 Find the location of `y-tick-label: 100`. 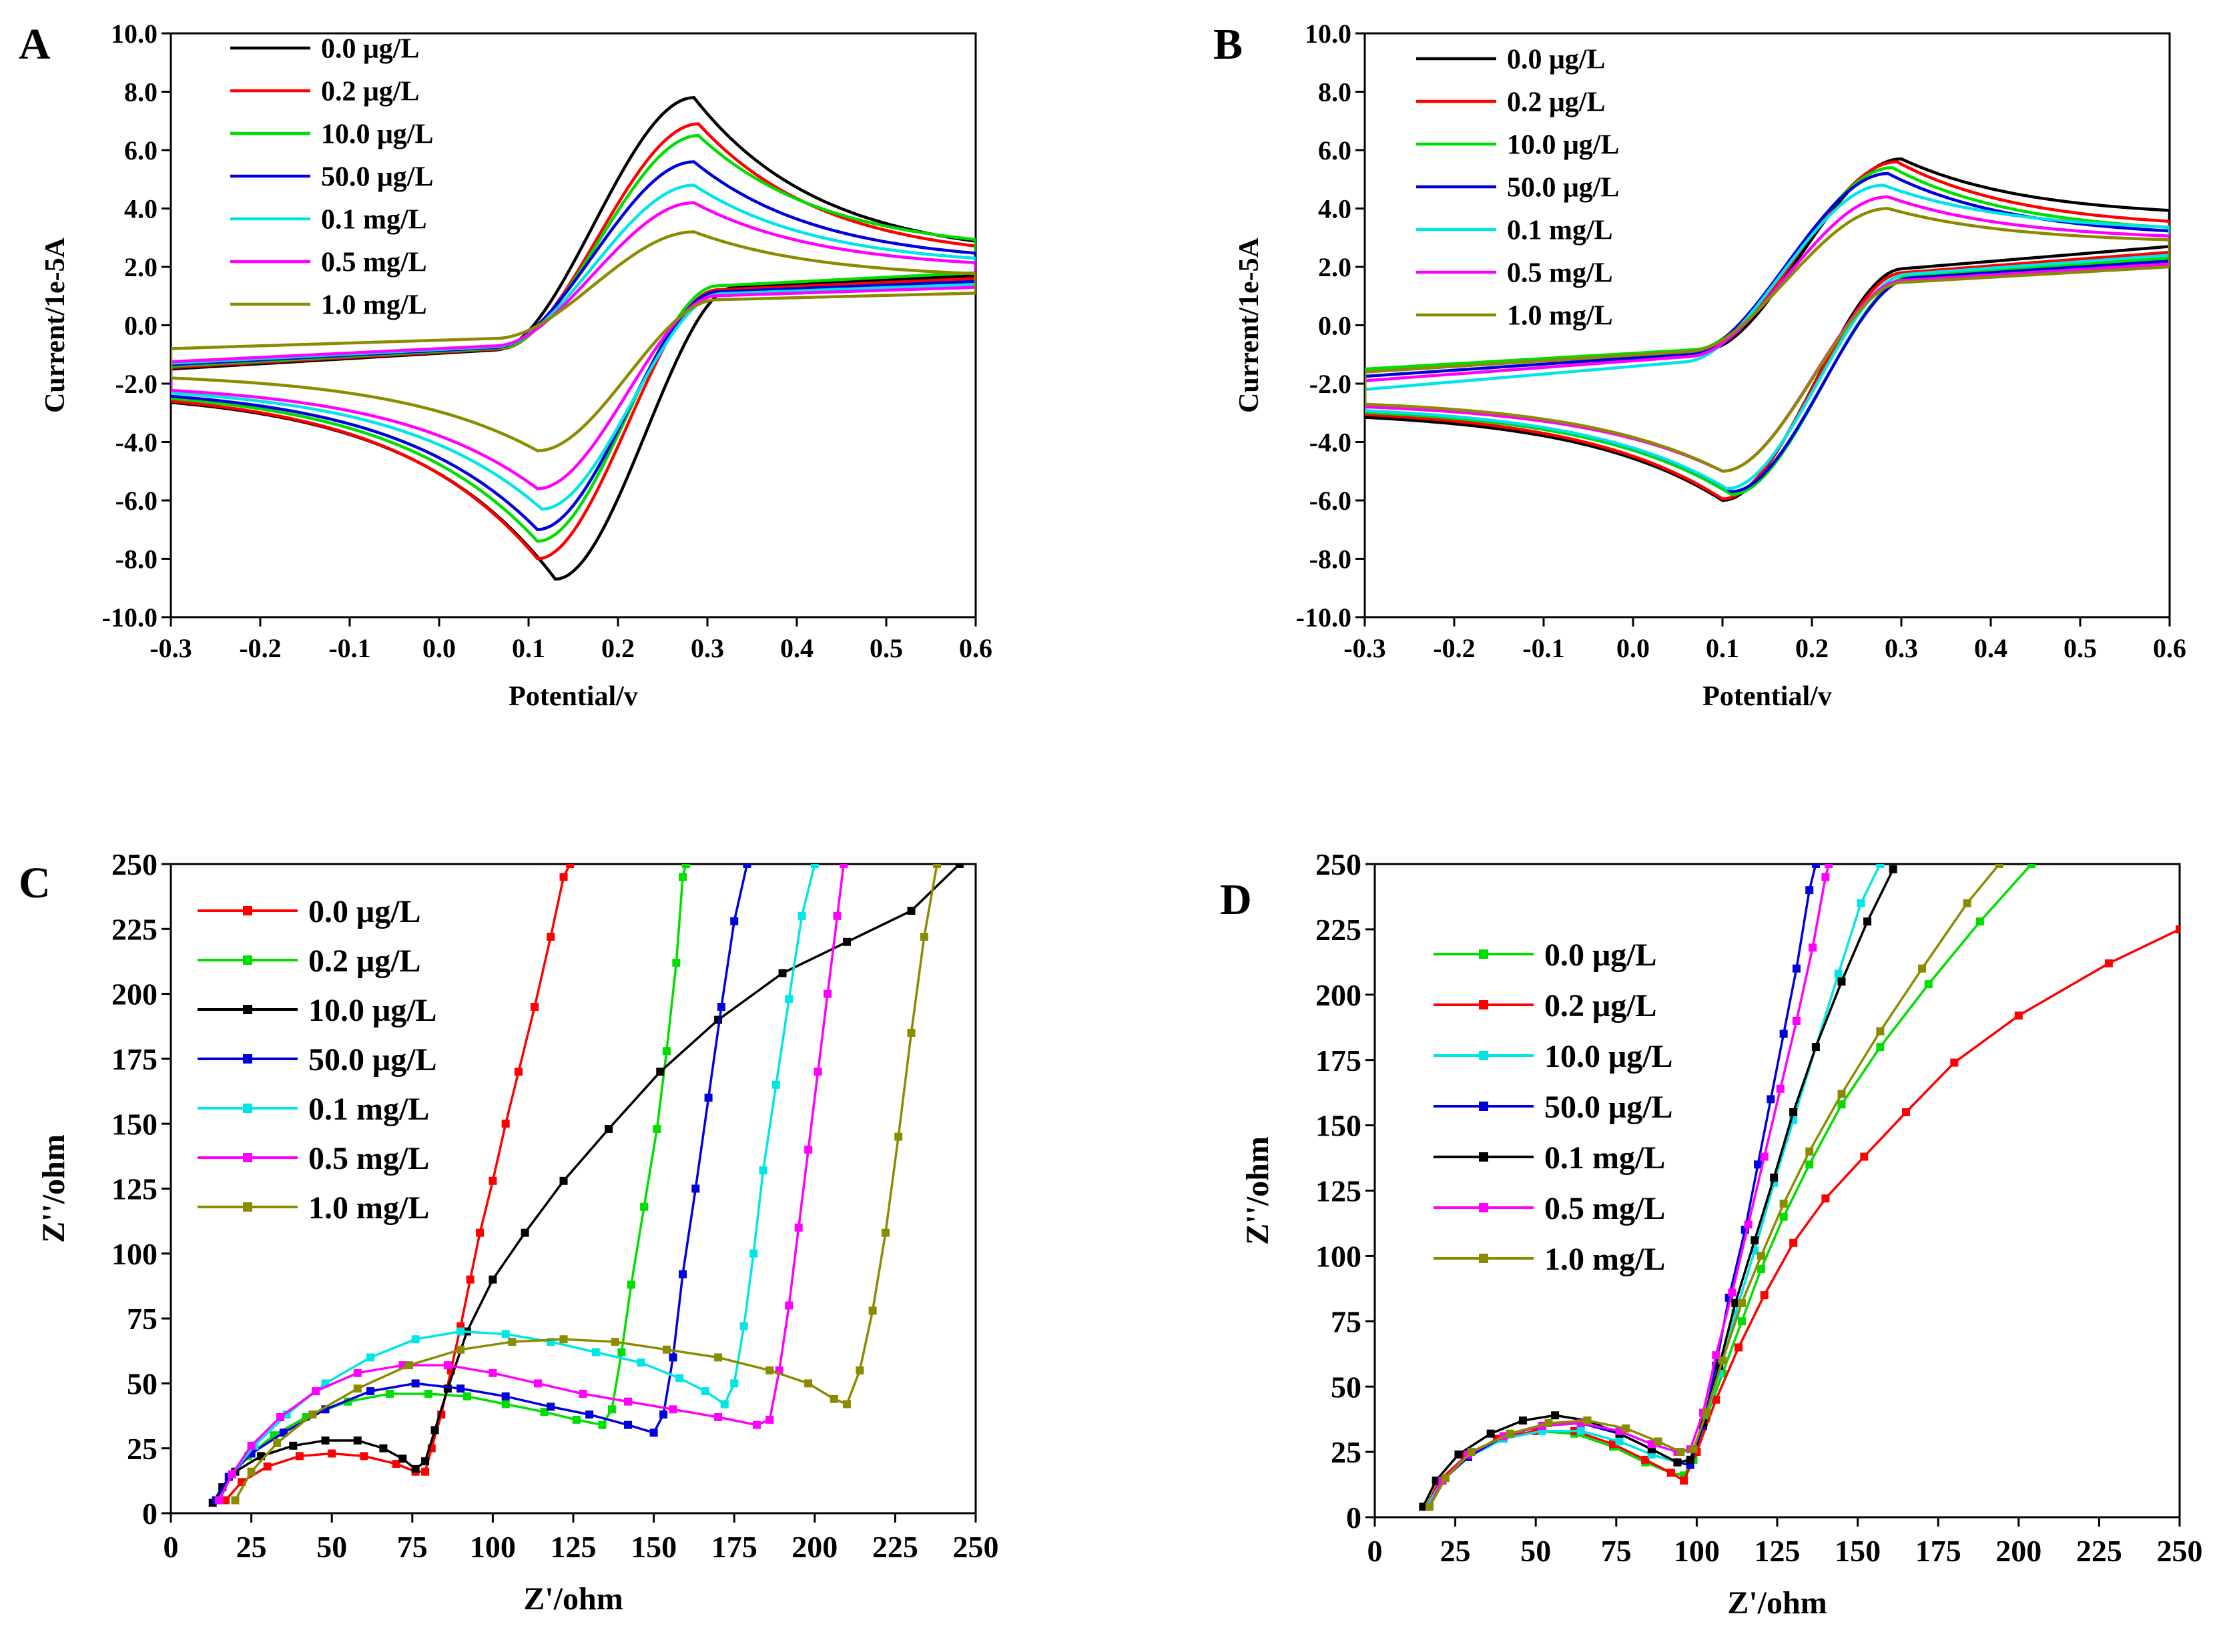

y-tick-label: 100 is located at coordinates (1338, 1257).